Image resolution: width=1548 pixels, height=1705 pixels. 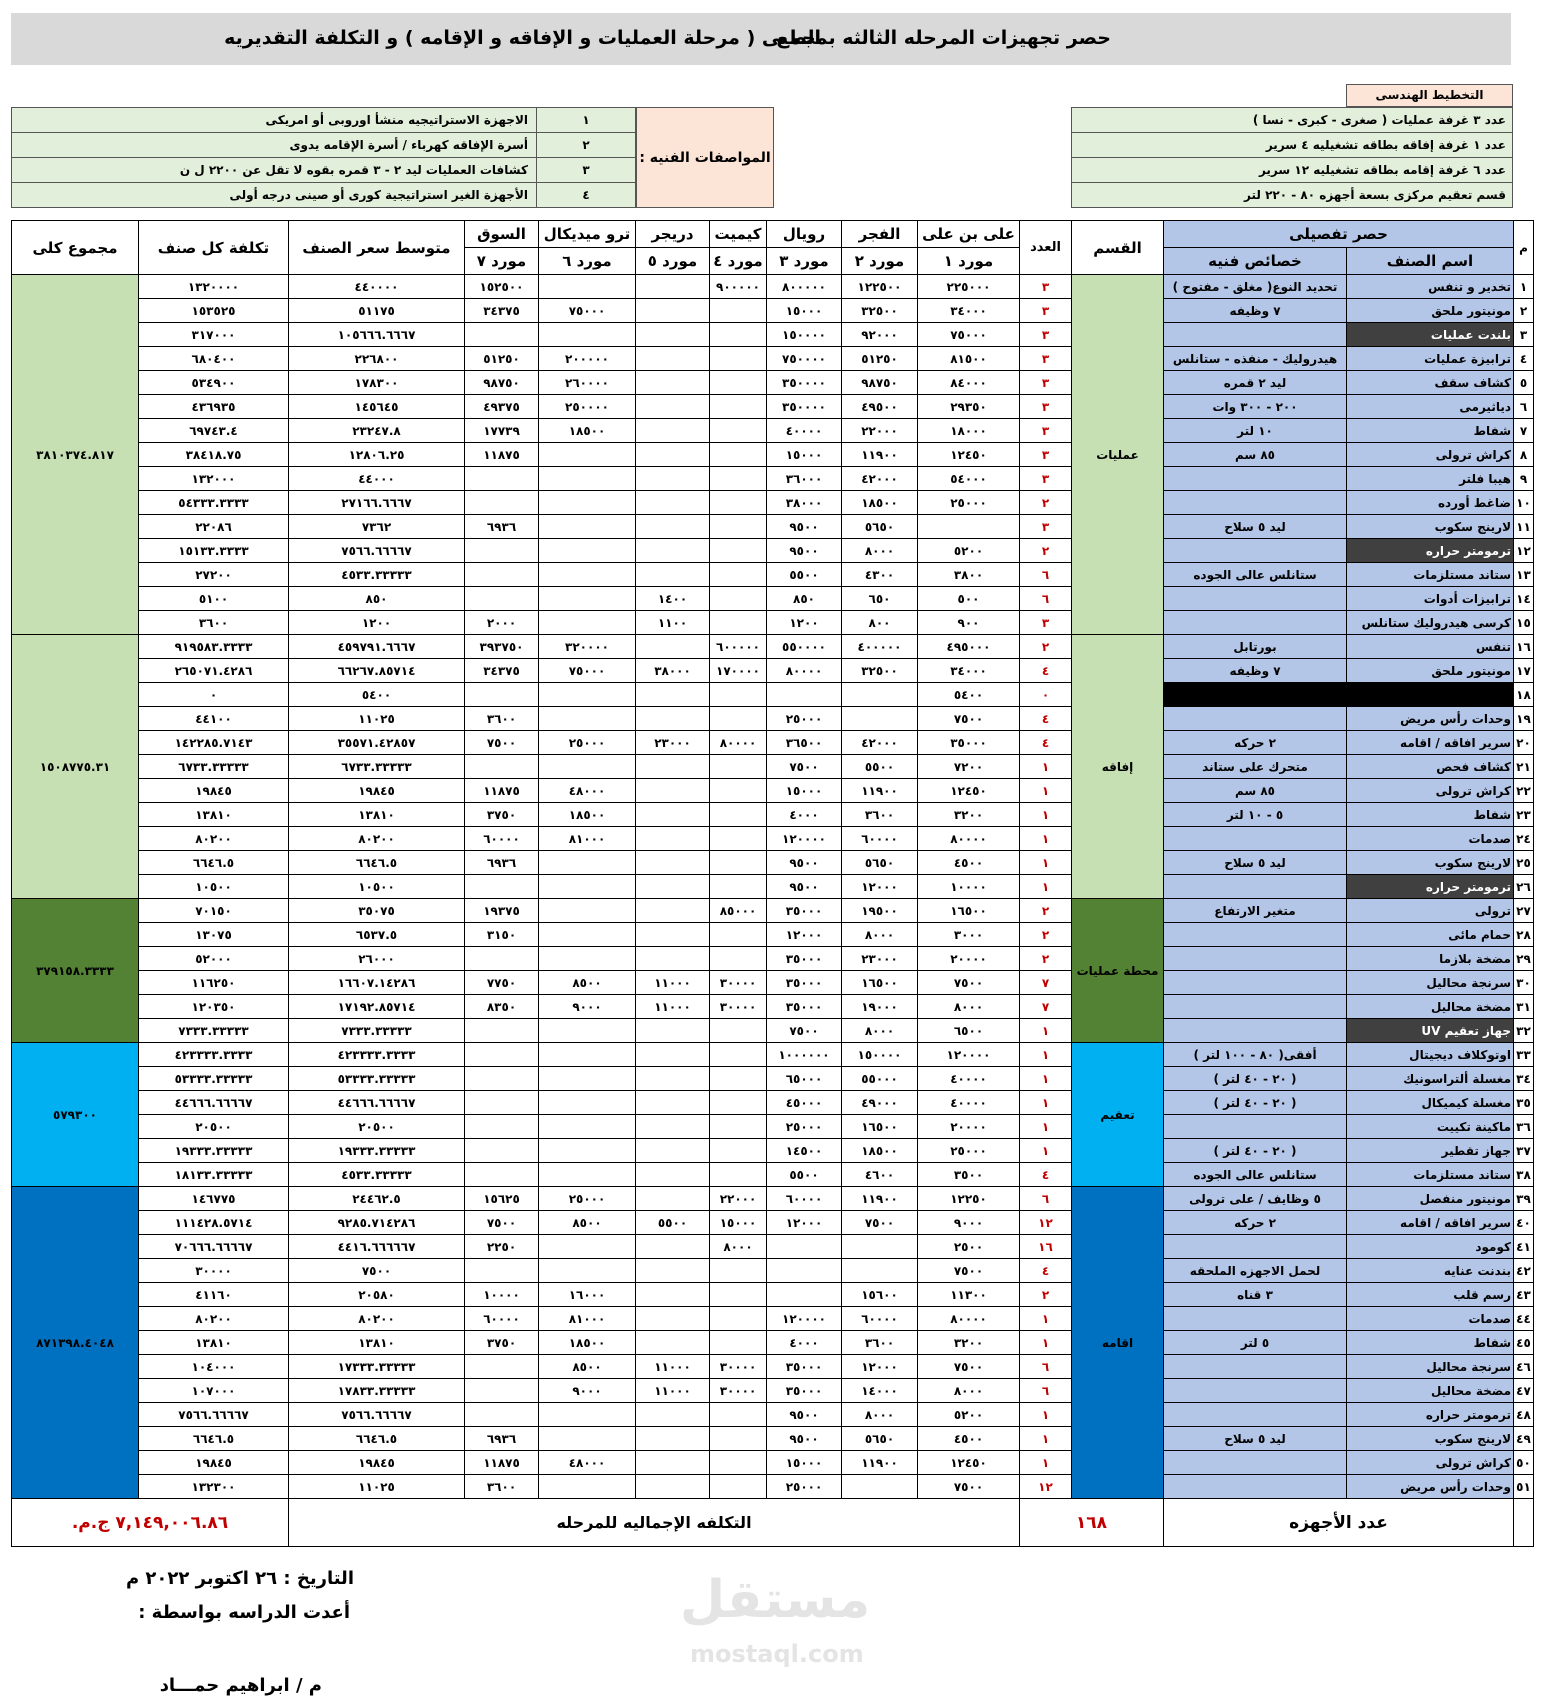 What do you see at coordinates (213, 622) in the screenshot?
I see `item-cost: ٣٦٠٠` at bounding box center [213, 622].